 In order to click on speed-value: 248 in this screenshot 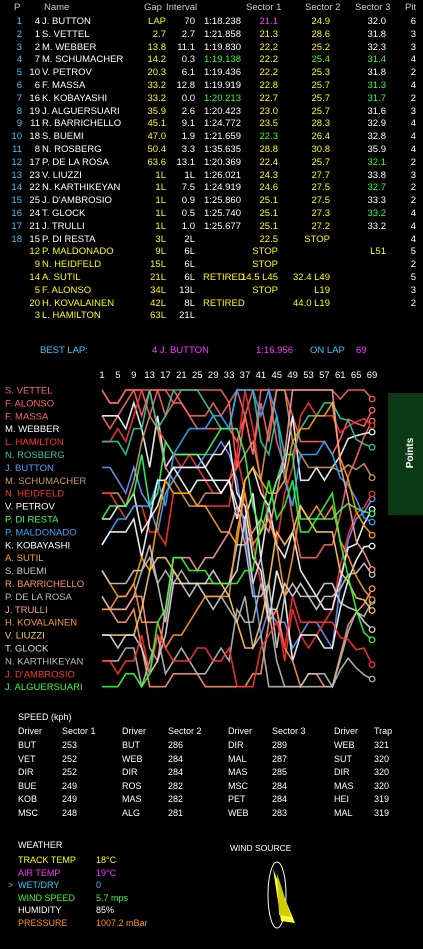, I will do `click(70, 812)`.